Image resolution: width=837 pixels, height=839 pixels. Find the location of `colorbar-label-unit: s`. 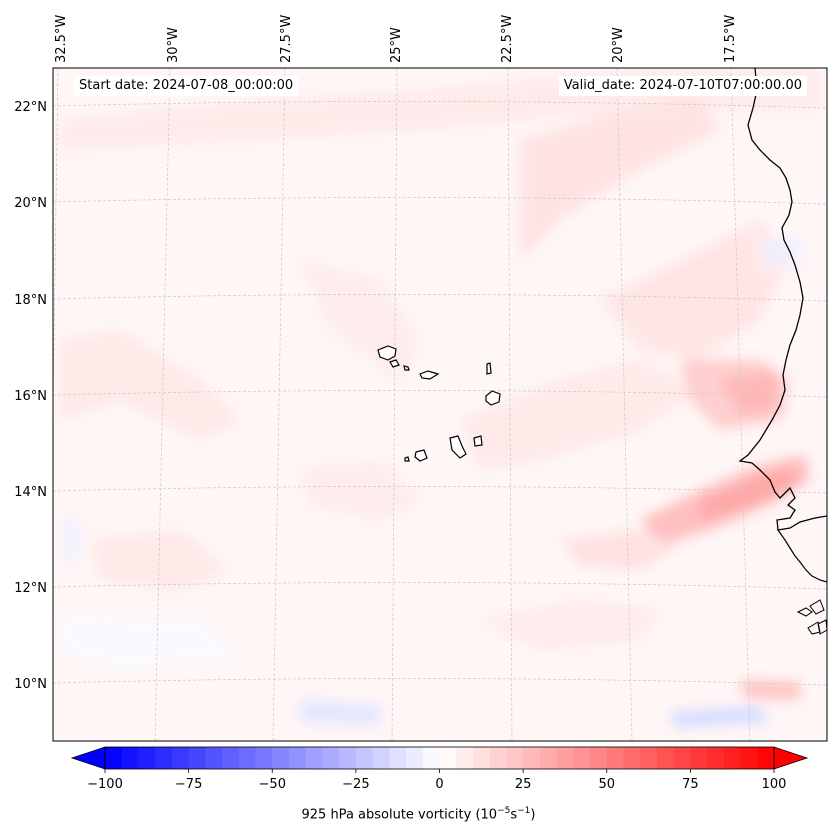

colorbar-label-unit: s is located at coordinates (514, 815).